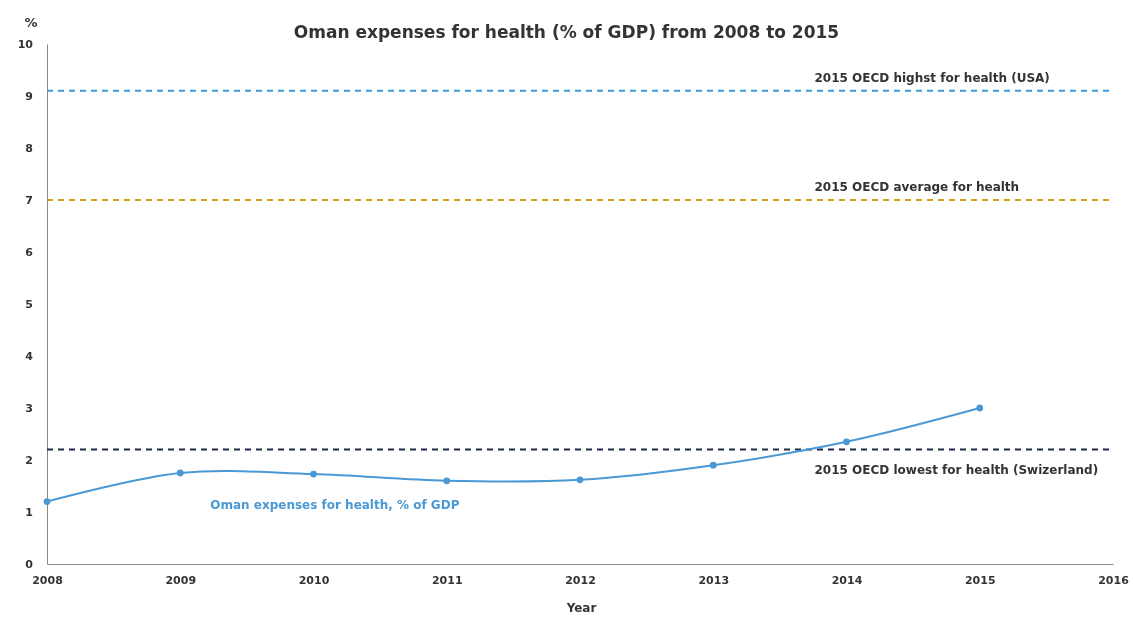 This screenshot has height=617, width=1133. What do you see at coordinates (29, 305) in the screenshot?
I see `y-tick-label: 5` at bounding box center [29, 305].